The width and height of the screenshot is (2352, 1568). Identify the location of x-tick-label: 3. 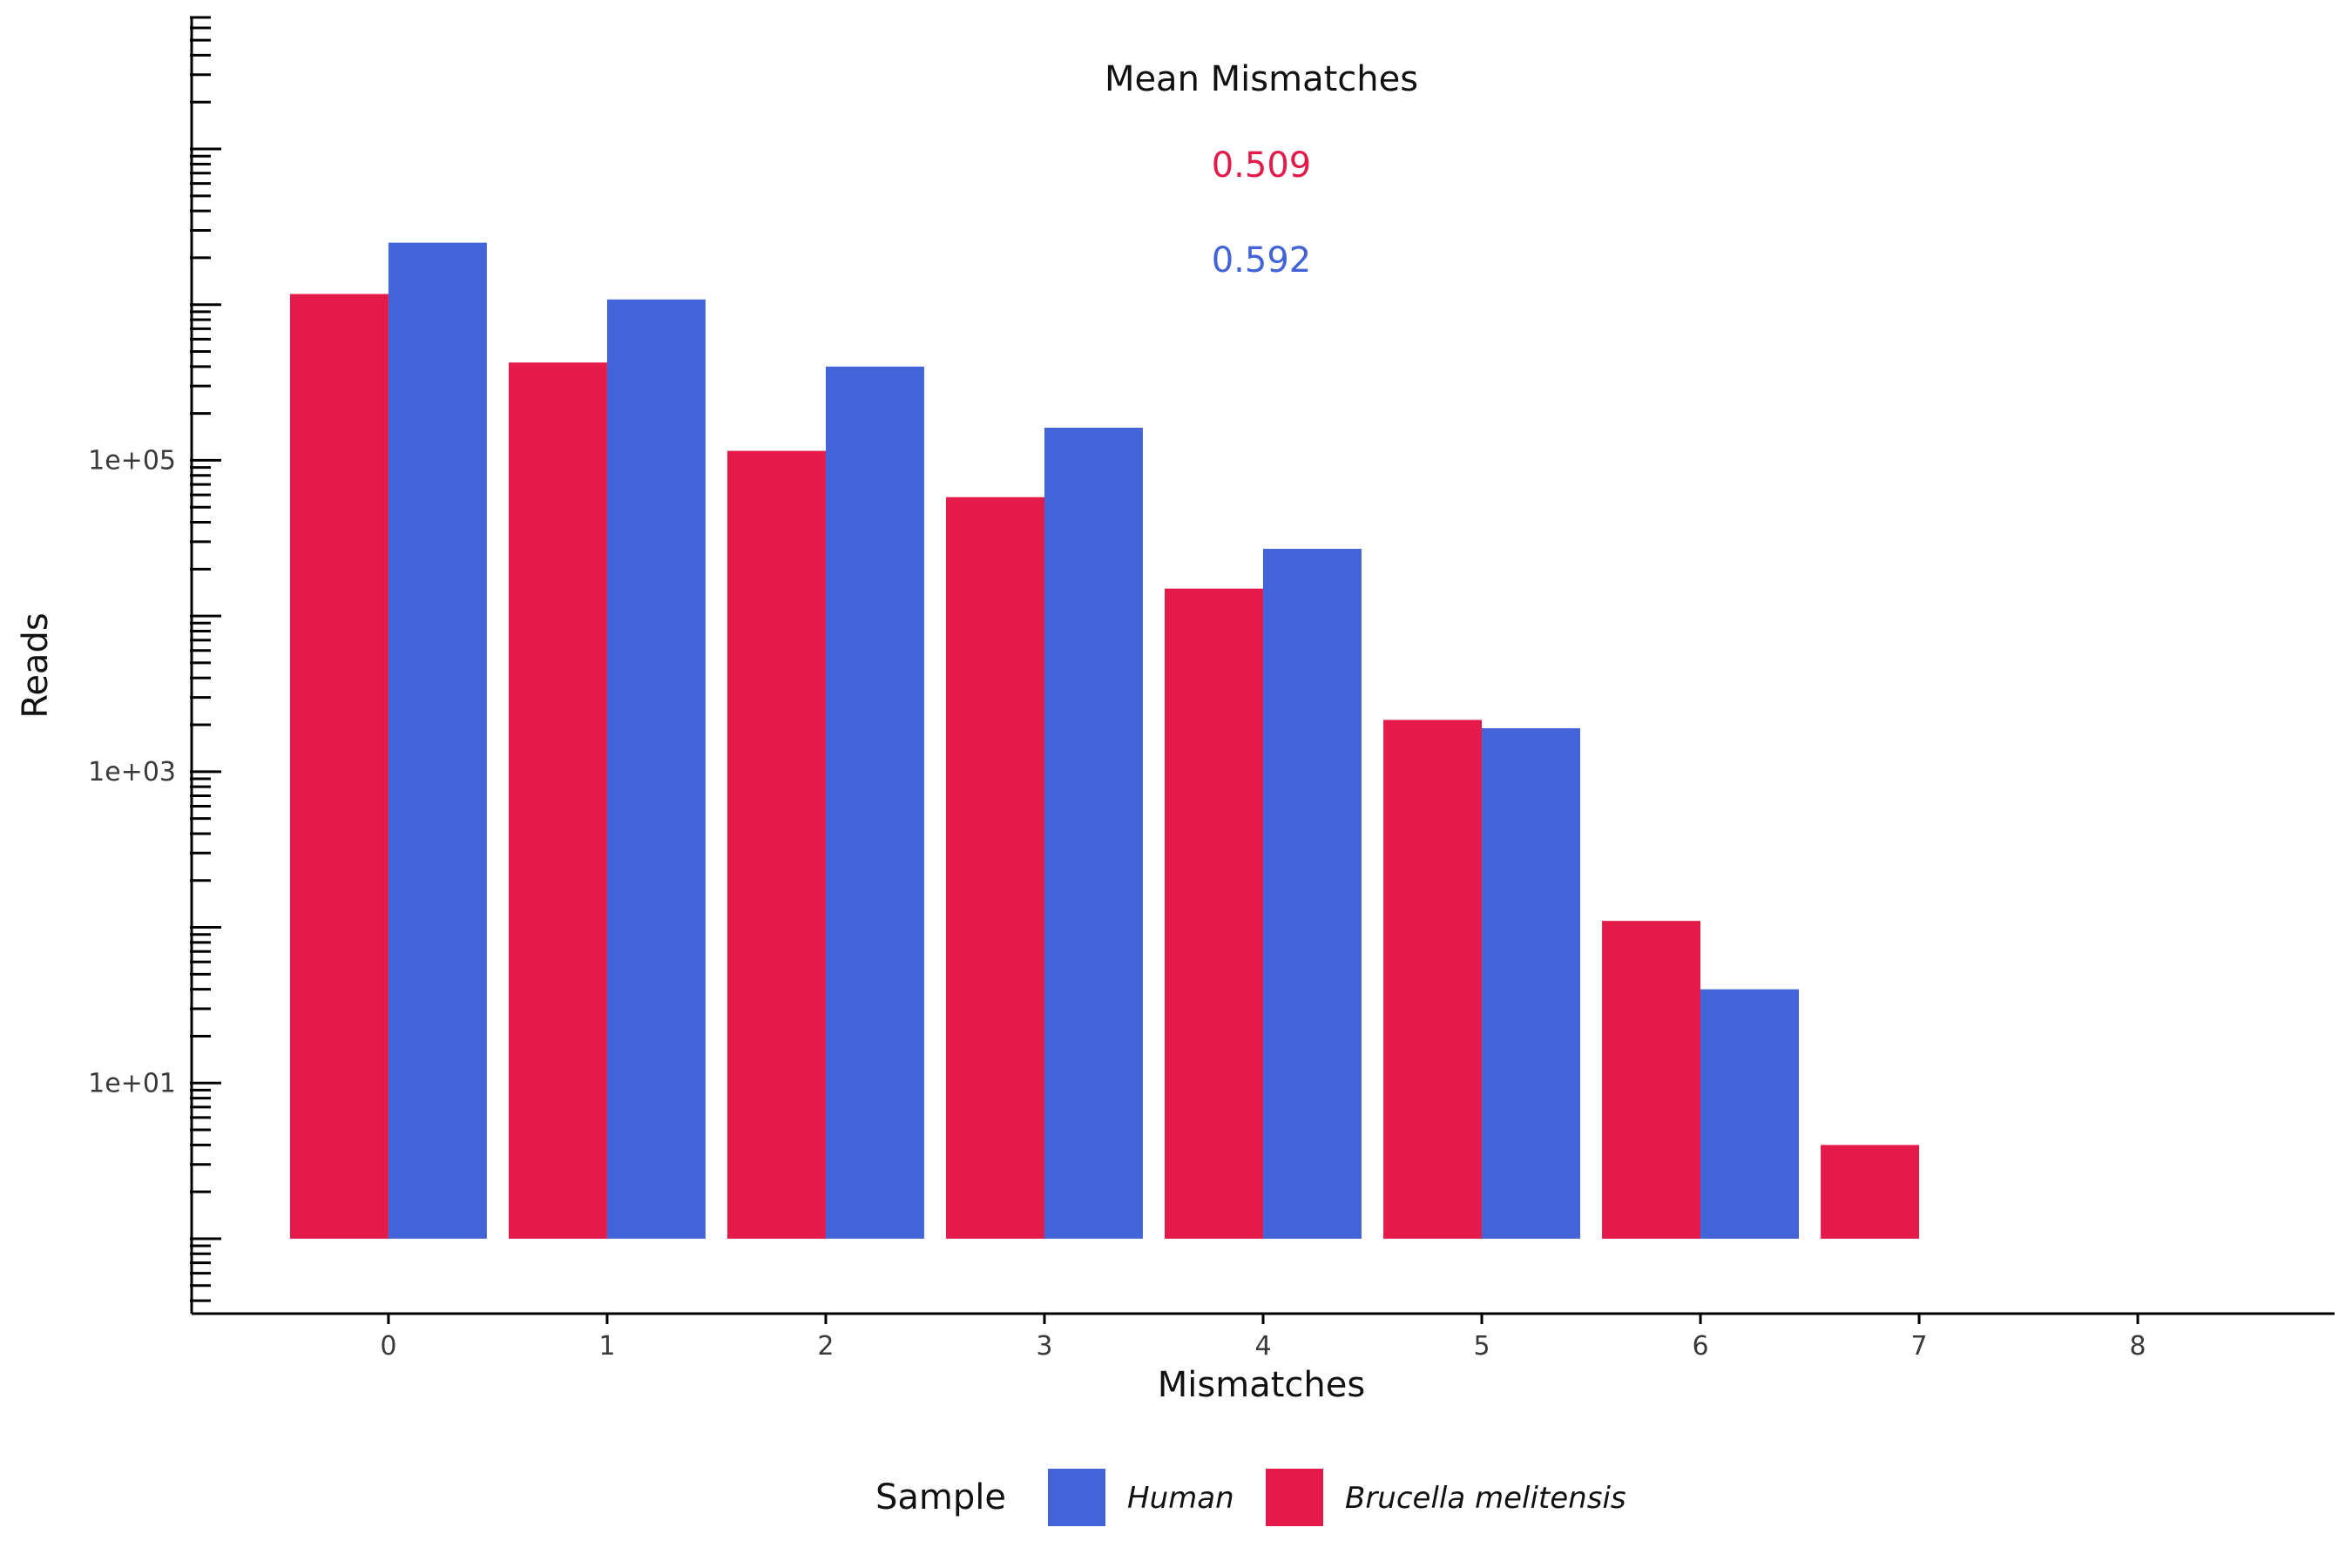
(1044, 1346).